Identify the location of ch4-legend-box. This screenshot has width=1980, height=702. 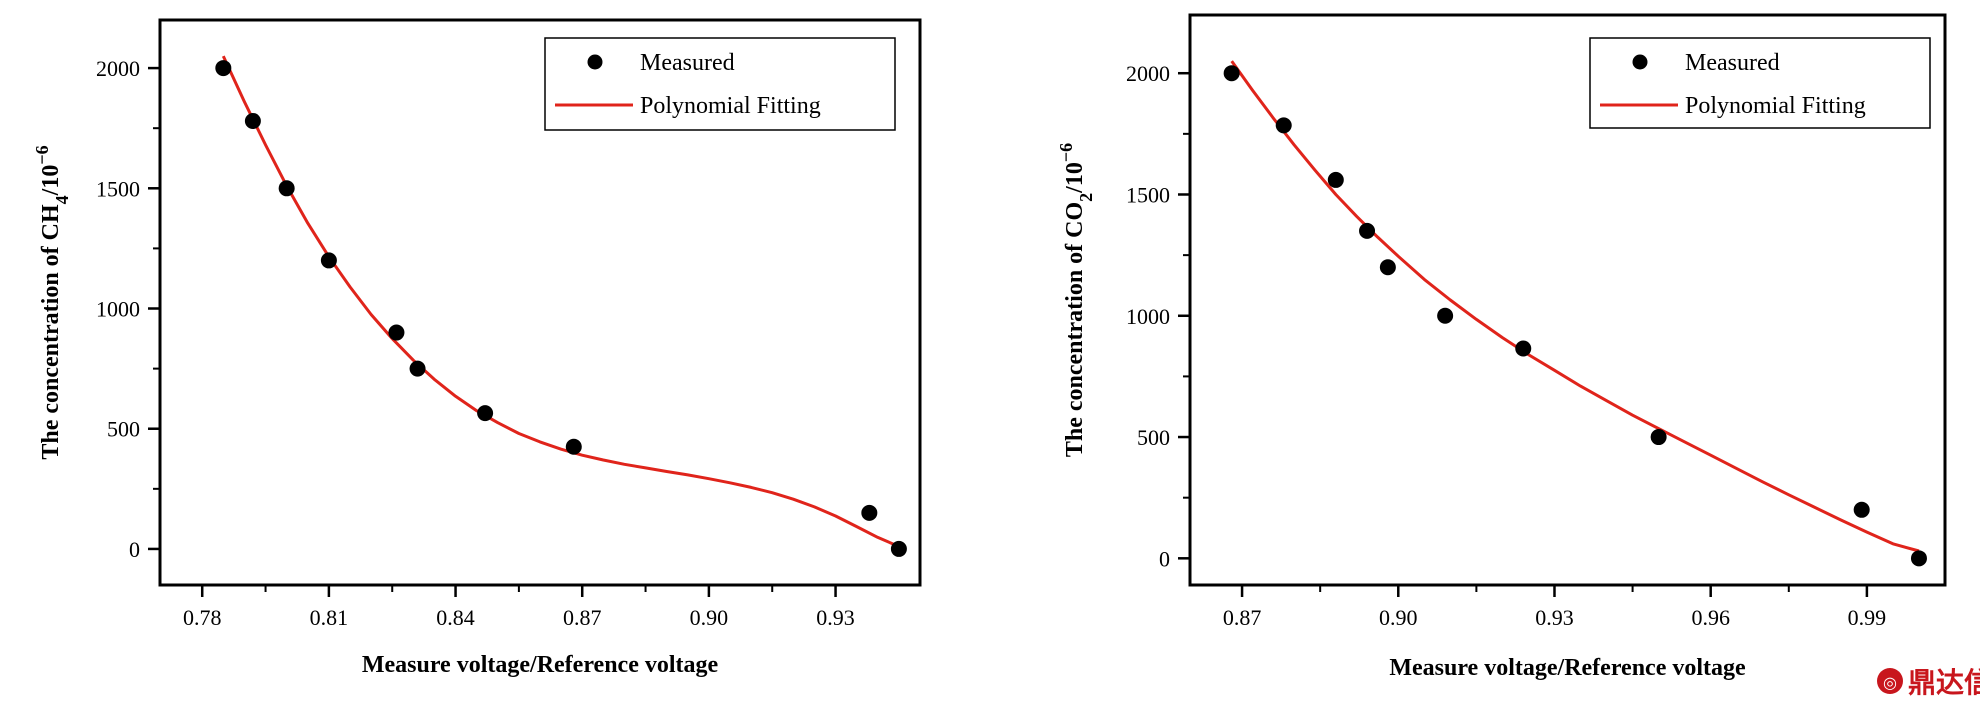
(720, 84).